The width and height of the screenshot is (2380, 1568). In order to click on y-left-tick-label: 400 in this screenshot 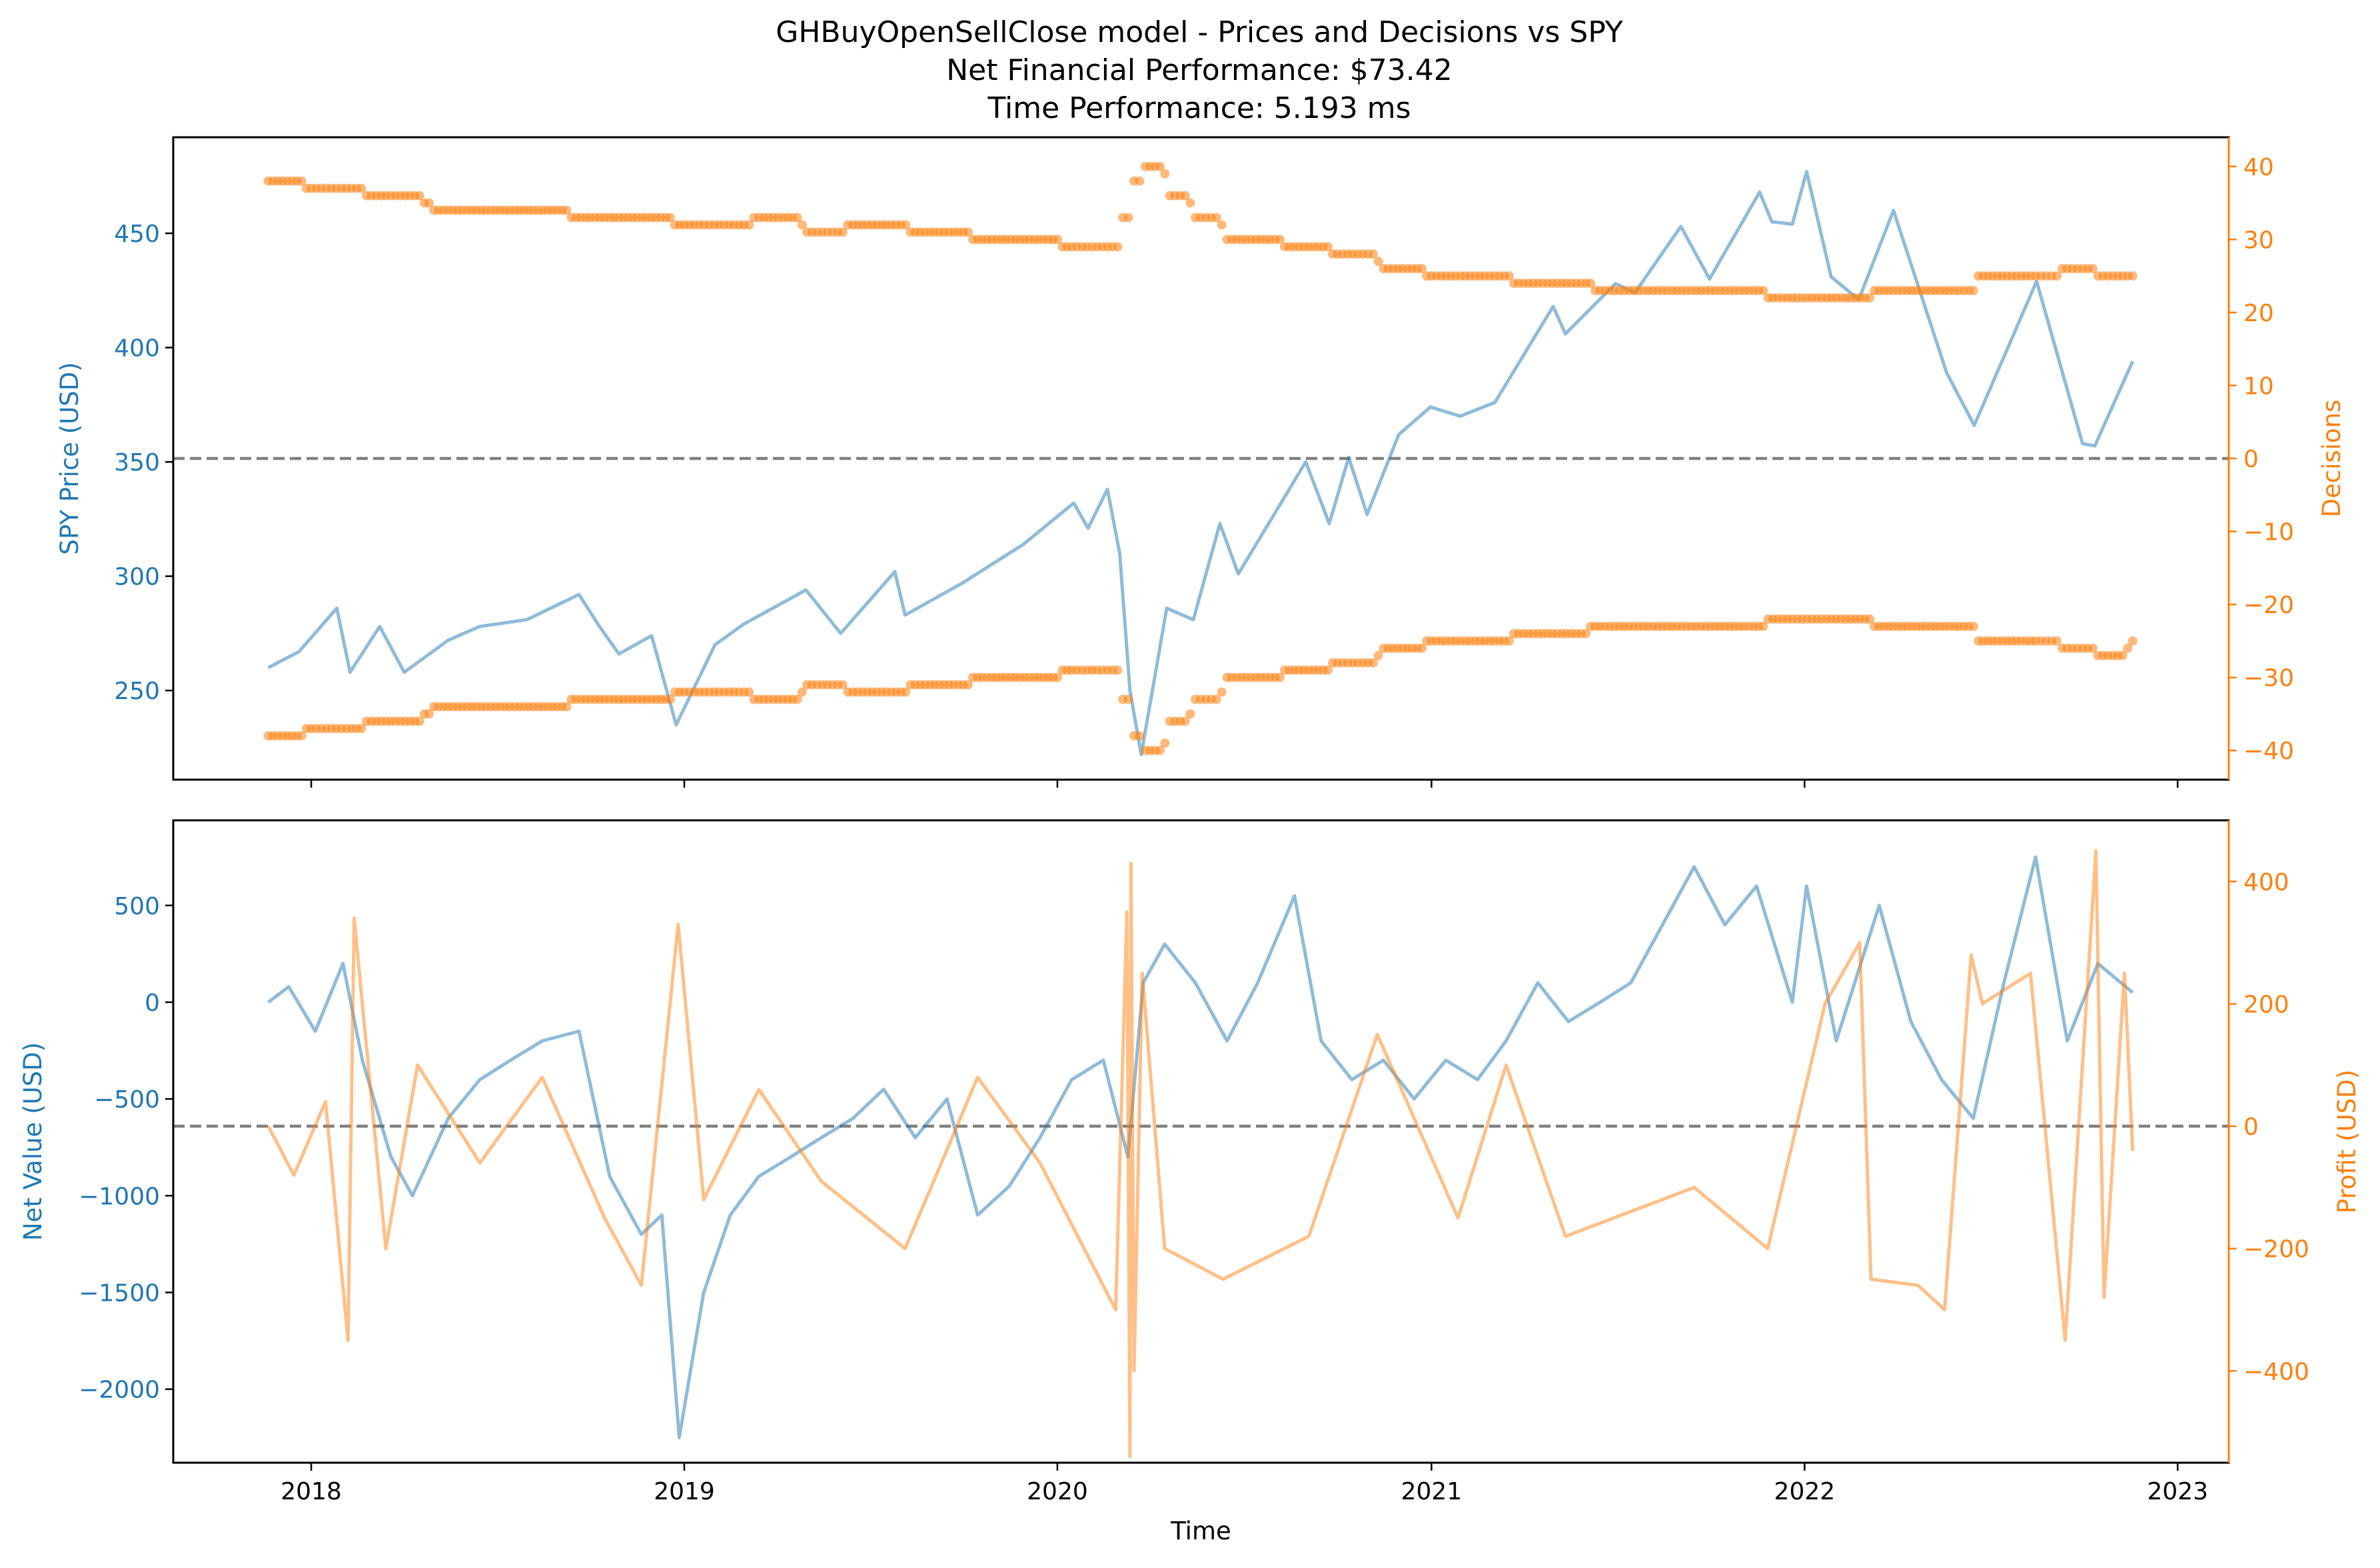, I will do `click(137, 349)`.